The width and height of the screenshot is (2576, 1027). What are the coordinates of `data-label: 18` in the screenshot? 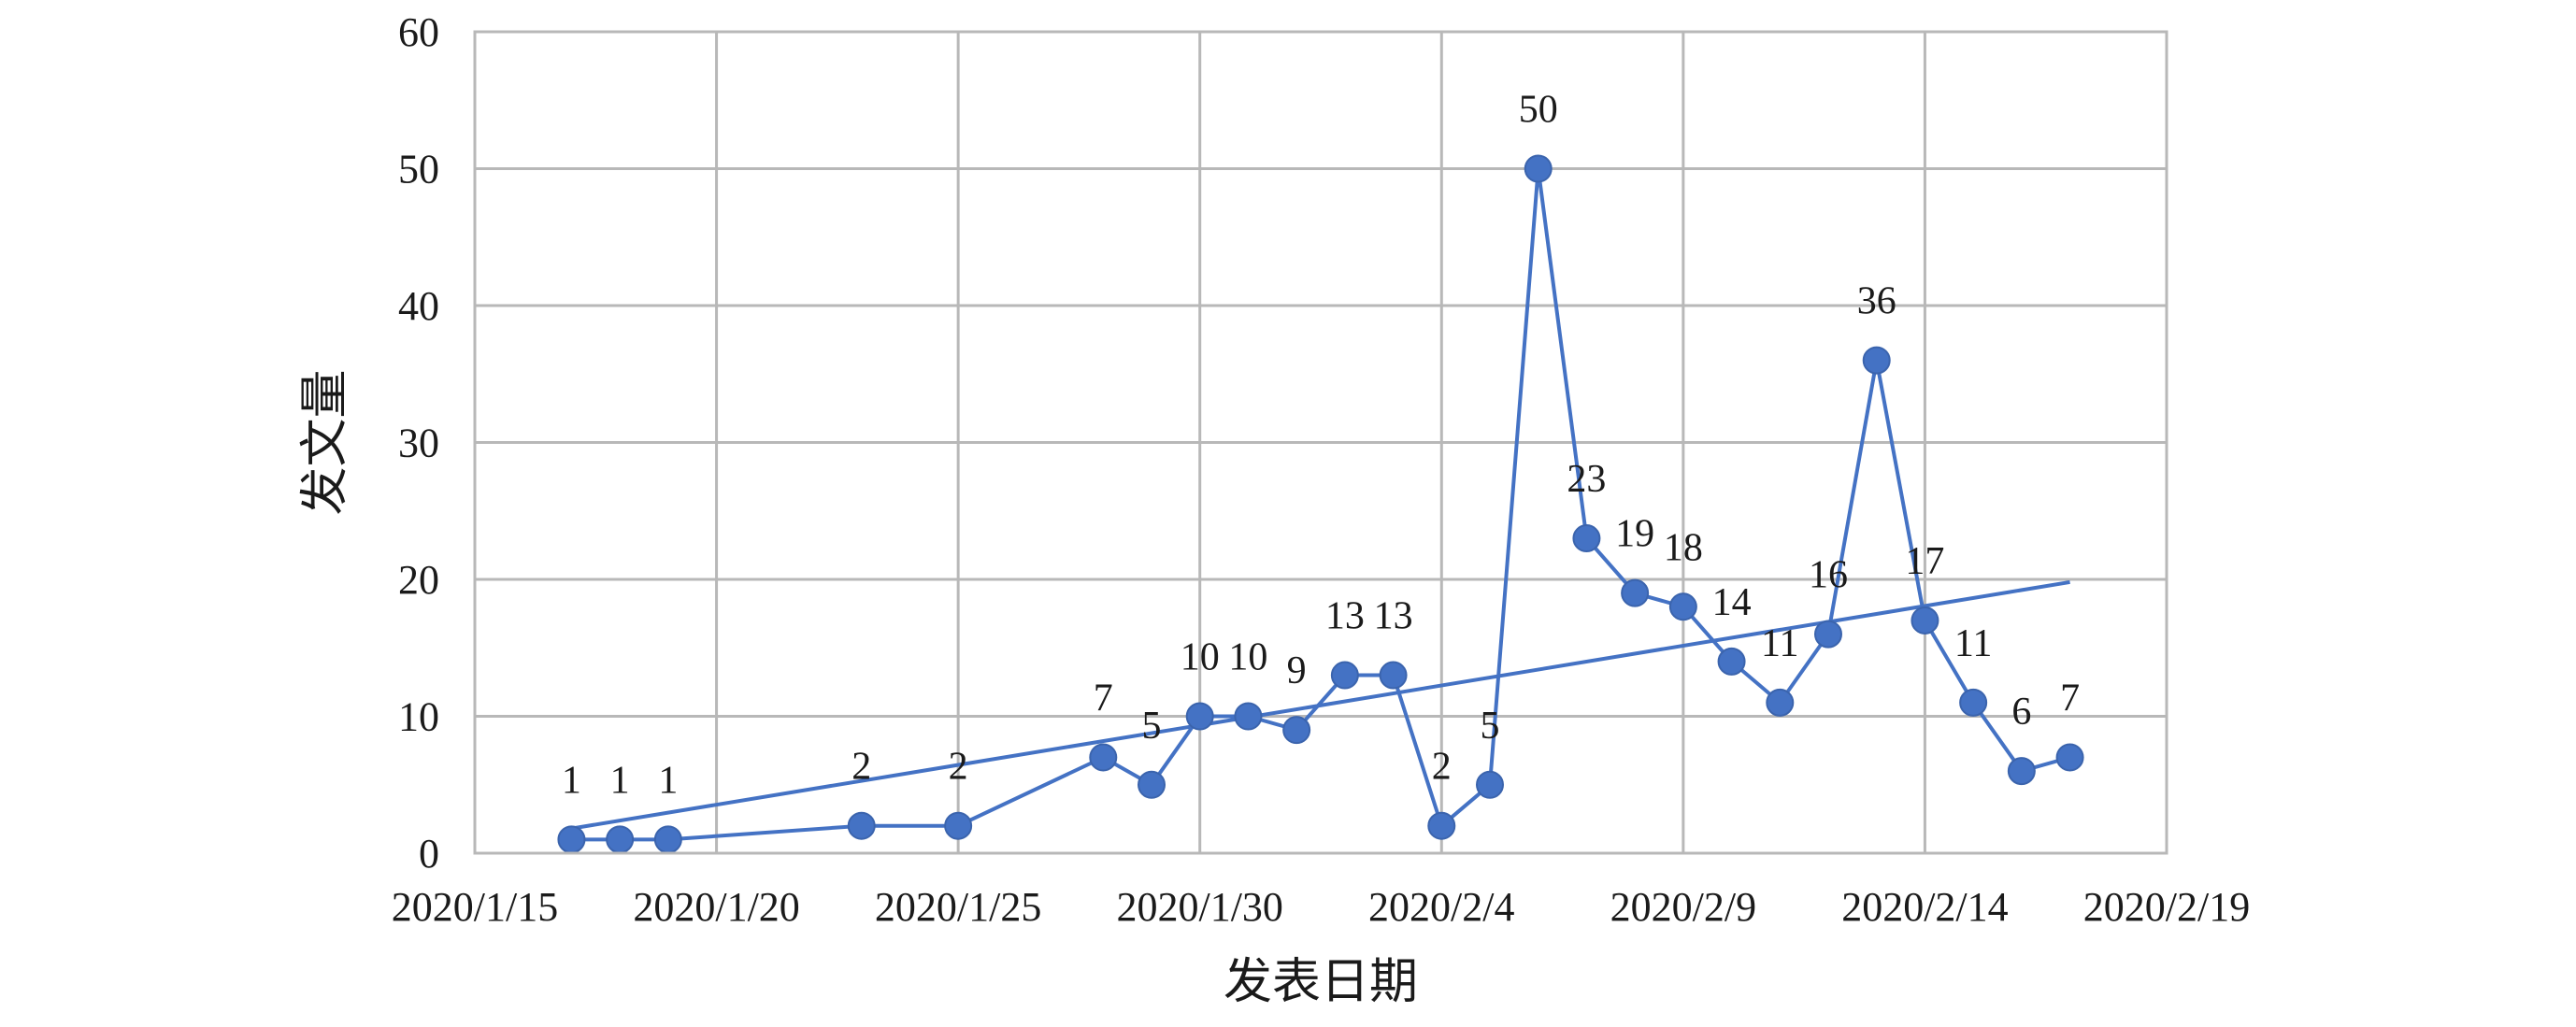 It's located at (1683, 547).